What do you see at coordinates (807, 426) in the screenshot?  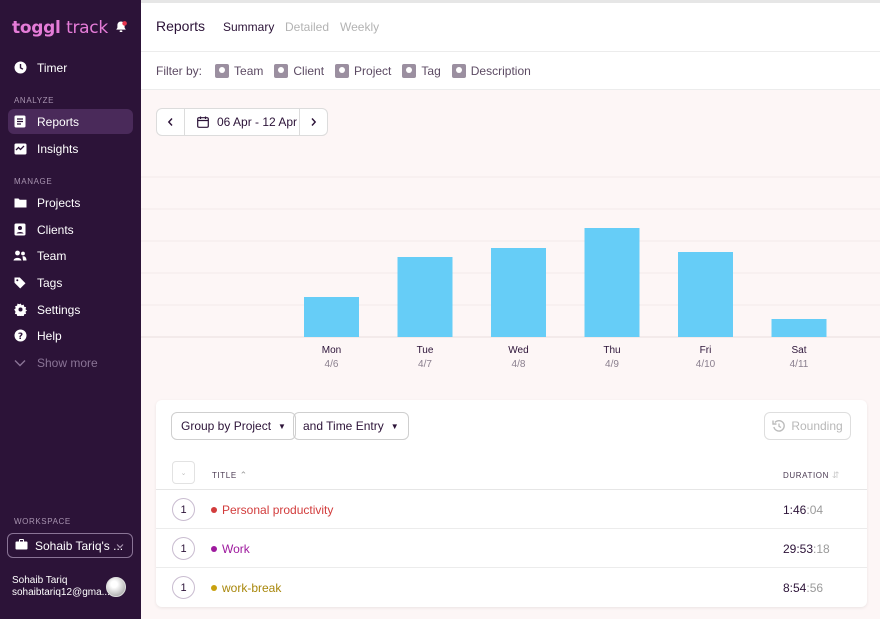 I see `rounding-button: Rounding` at bounding box center [807, 426].